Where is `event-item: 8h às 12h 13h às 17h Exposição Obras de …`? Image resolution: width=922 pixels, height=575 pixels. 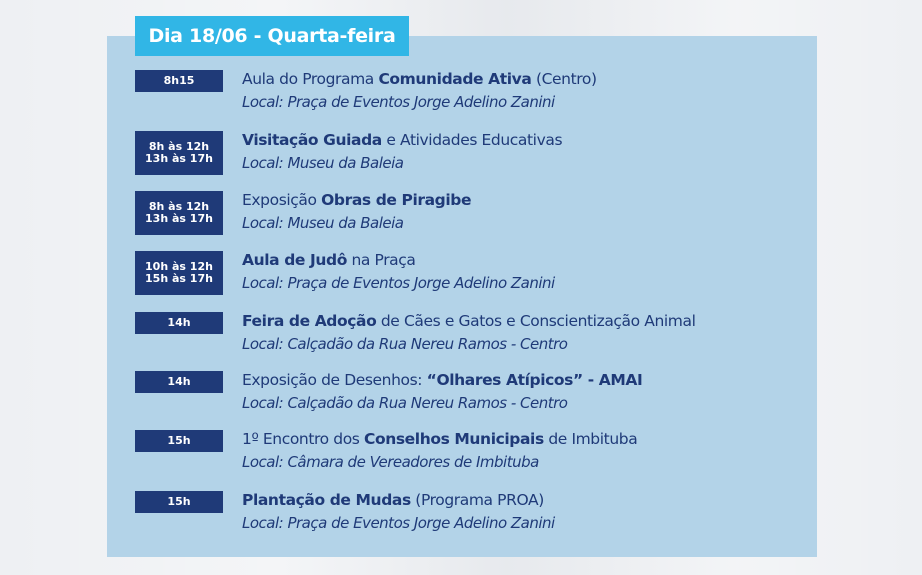
event-item: 8h às 12h 13h às 17h Exposição Obras de … is located at coordinates (461, 221).